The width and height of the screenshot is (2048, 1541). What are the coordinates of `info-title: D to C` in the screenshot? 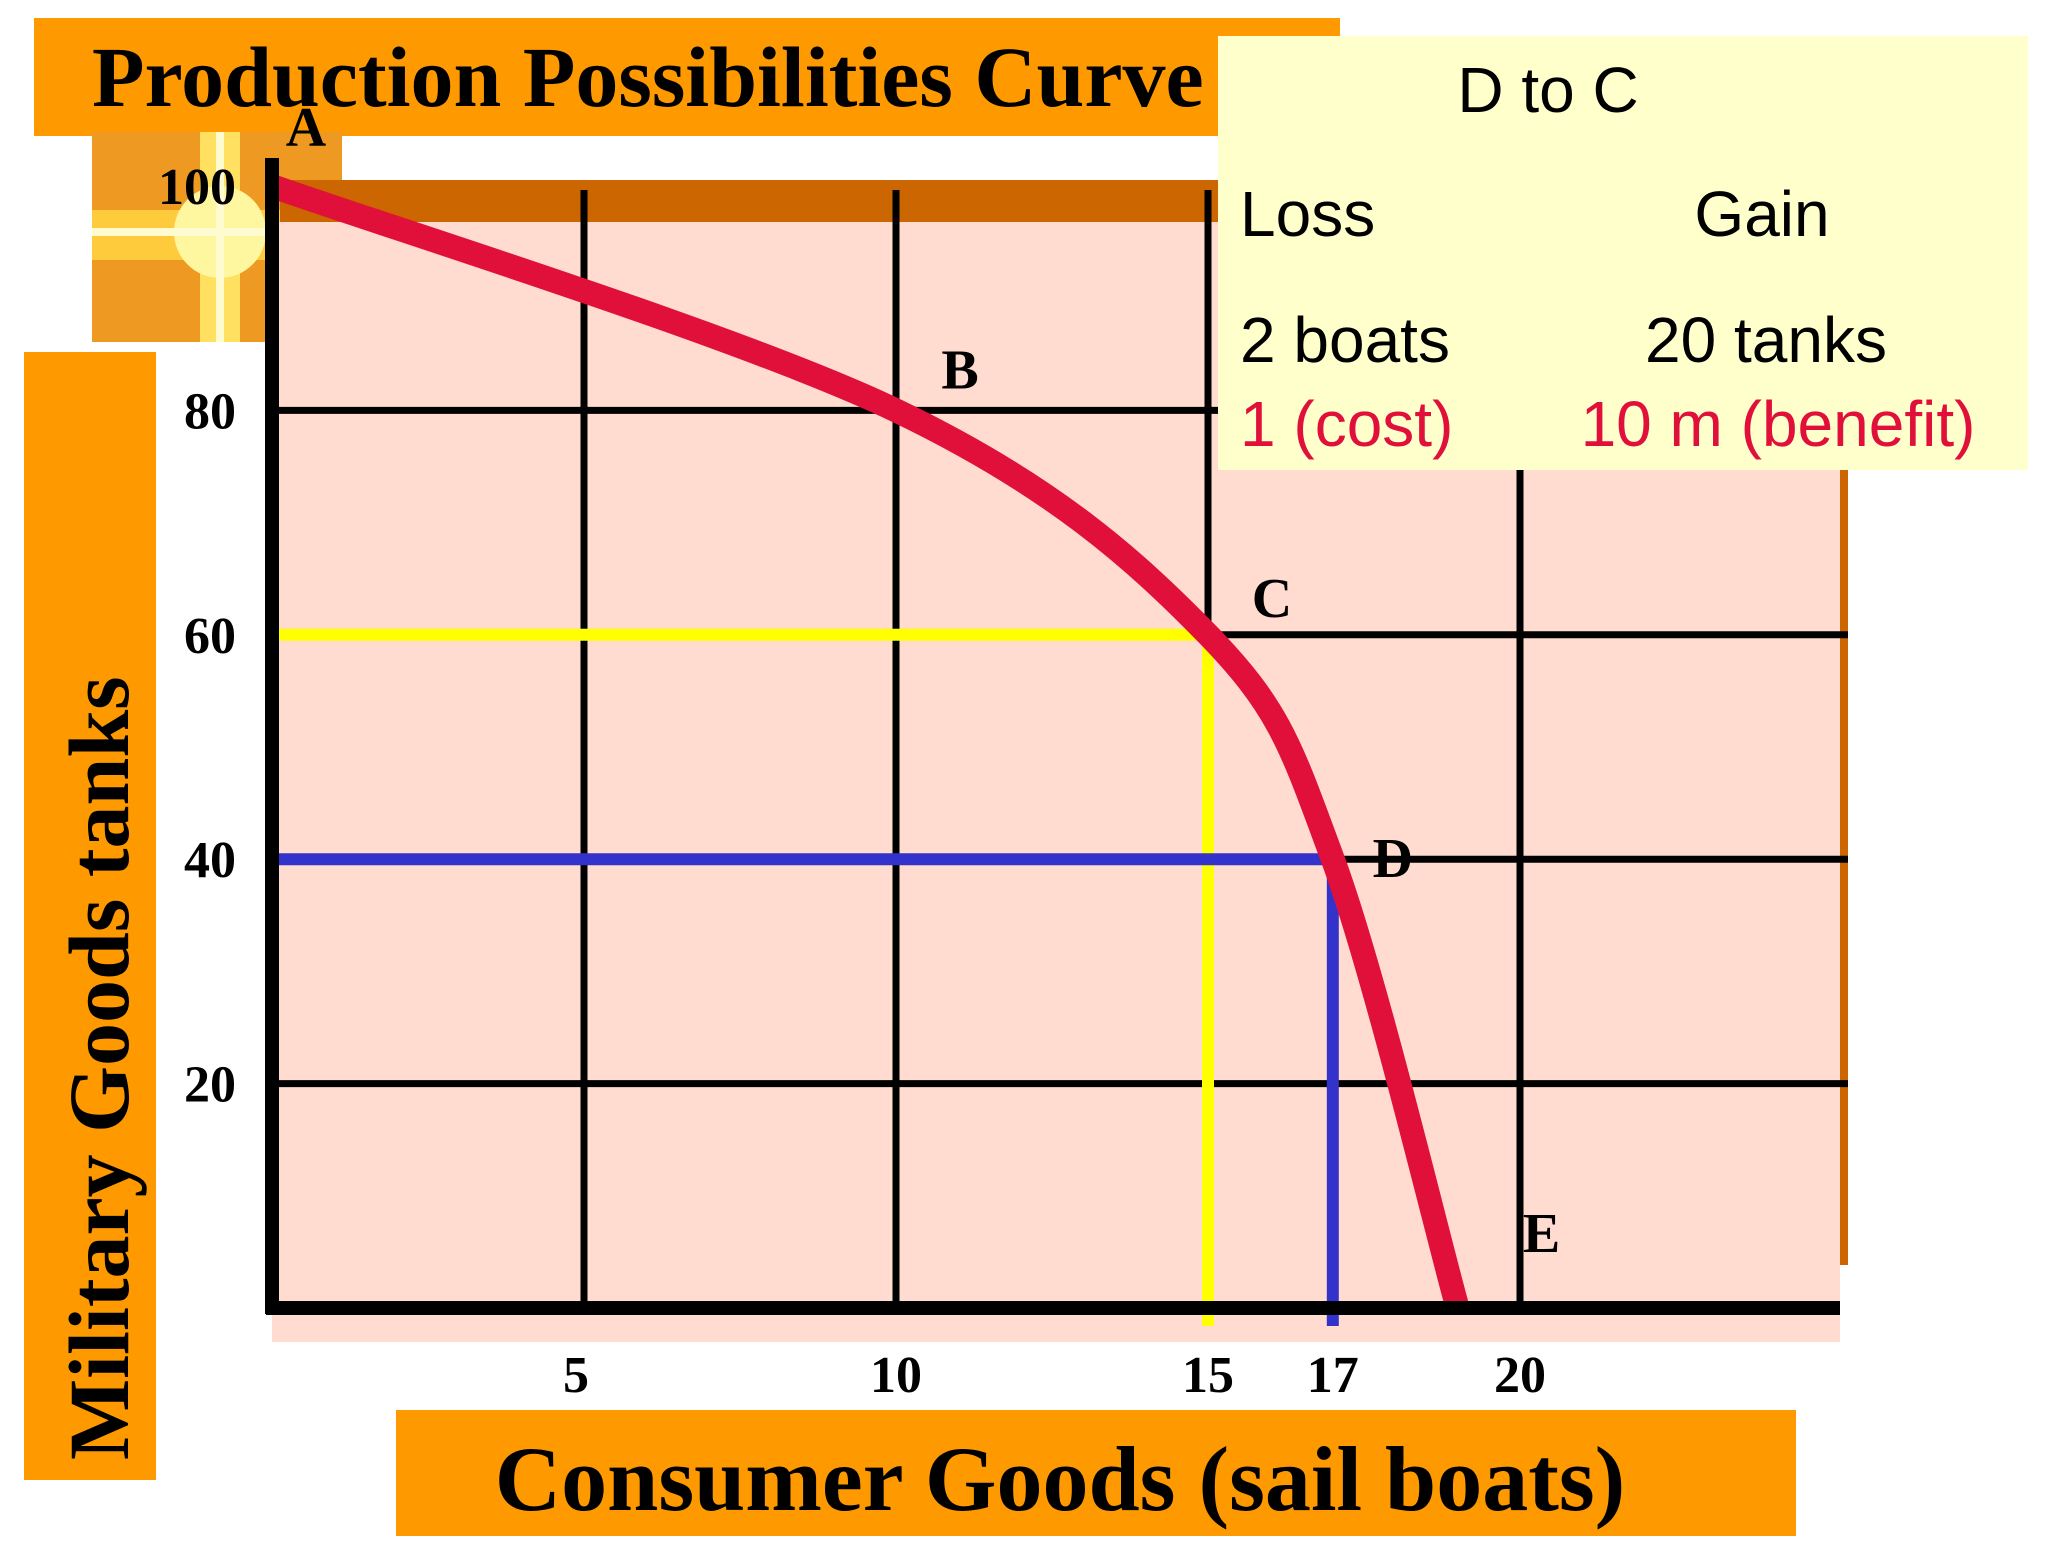 It's located at (1547, 90).